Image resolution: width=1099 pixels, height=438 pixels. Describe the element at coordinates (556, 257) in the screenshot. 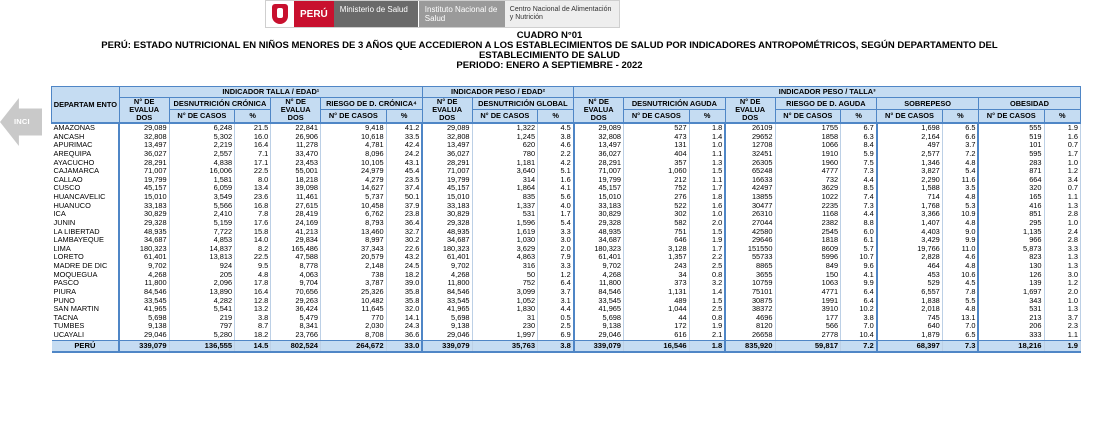

I see `value-cell: 7.9` at that location.